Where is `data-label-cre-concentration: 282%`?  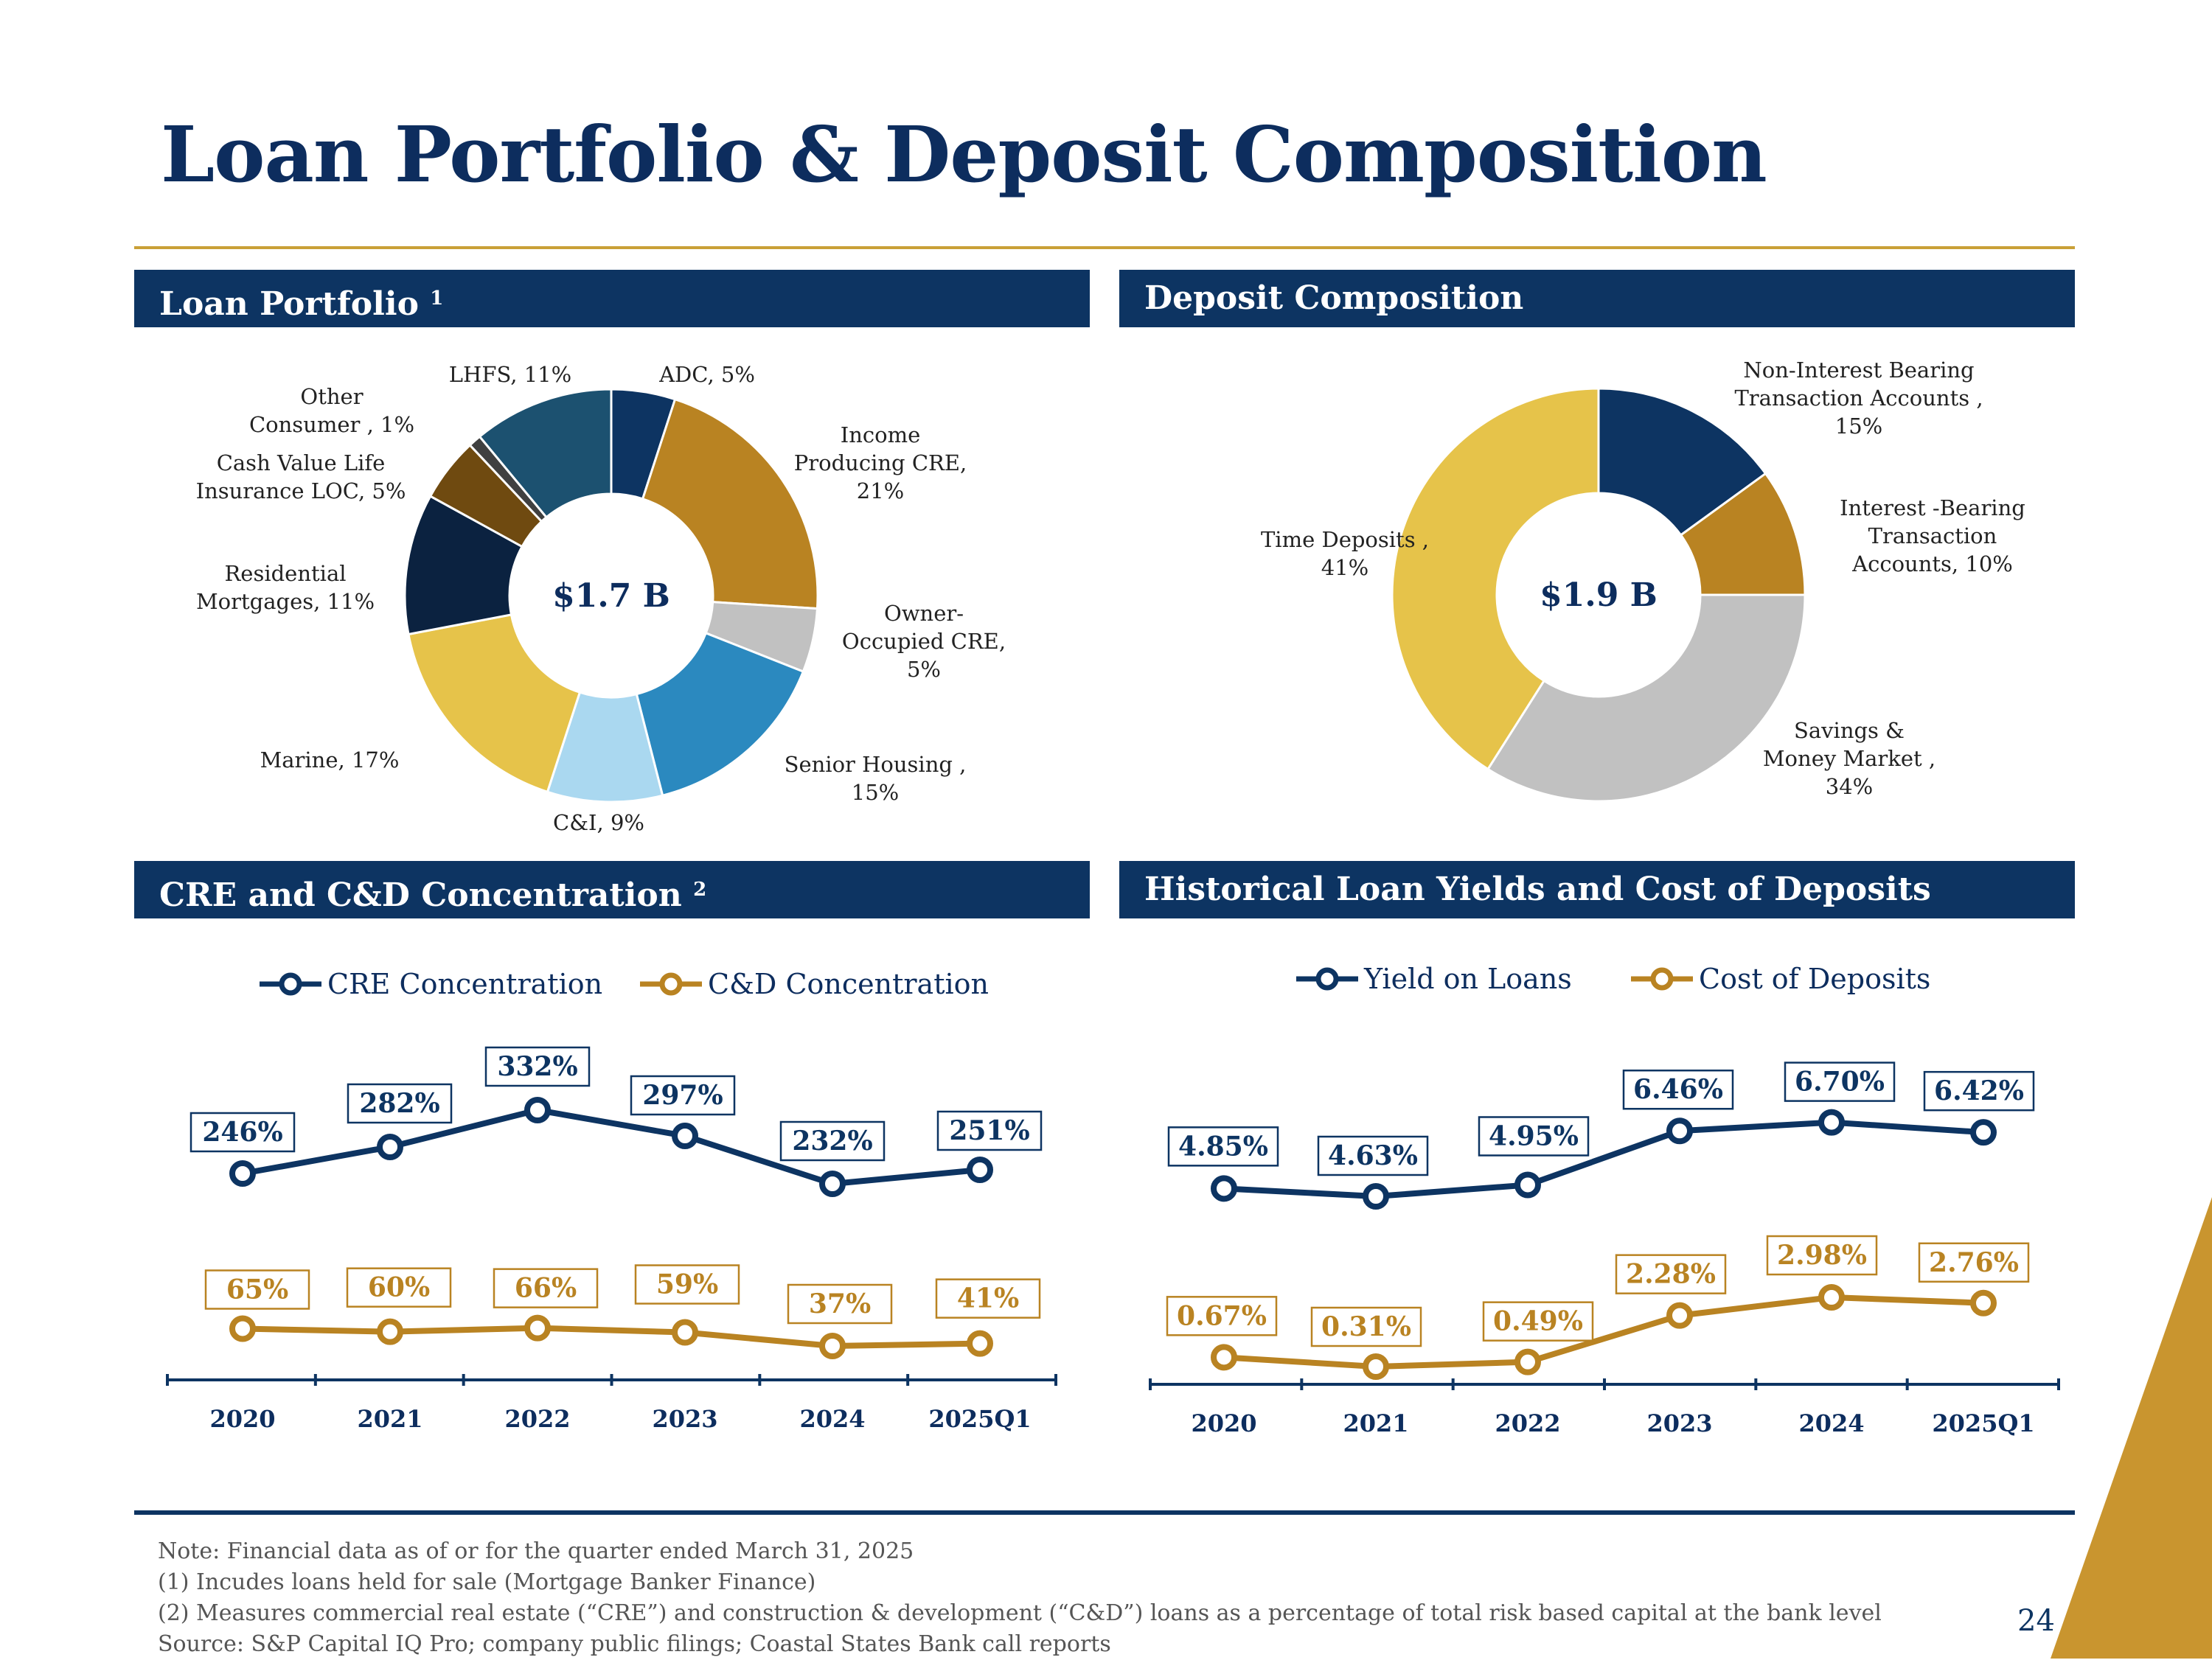 data-label-cre-concentration: 282% is located at coordinates (399, 1103).